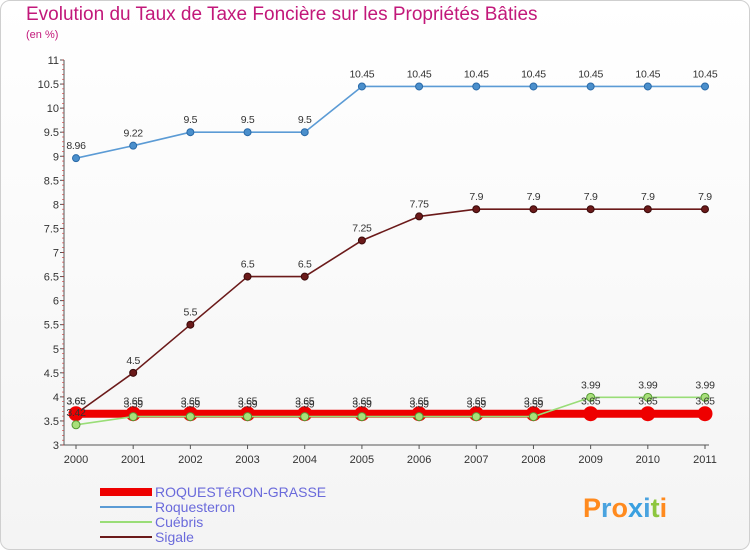 This screenshot has height=550, width=750. What do you see at coordinates (362, 460) in the screenshot?
I see `x-tick-label: 2005` at bounding box center [362, 460].